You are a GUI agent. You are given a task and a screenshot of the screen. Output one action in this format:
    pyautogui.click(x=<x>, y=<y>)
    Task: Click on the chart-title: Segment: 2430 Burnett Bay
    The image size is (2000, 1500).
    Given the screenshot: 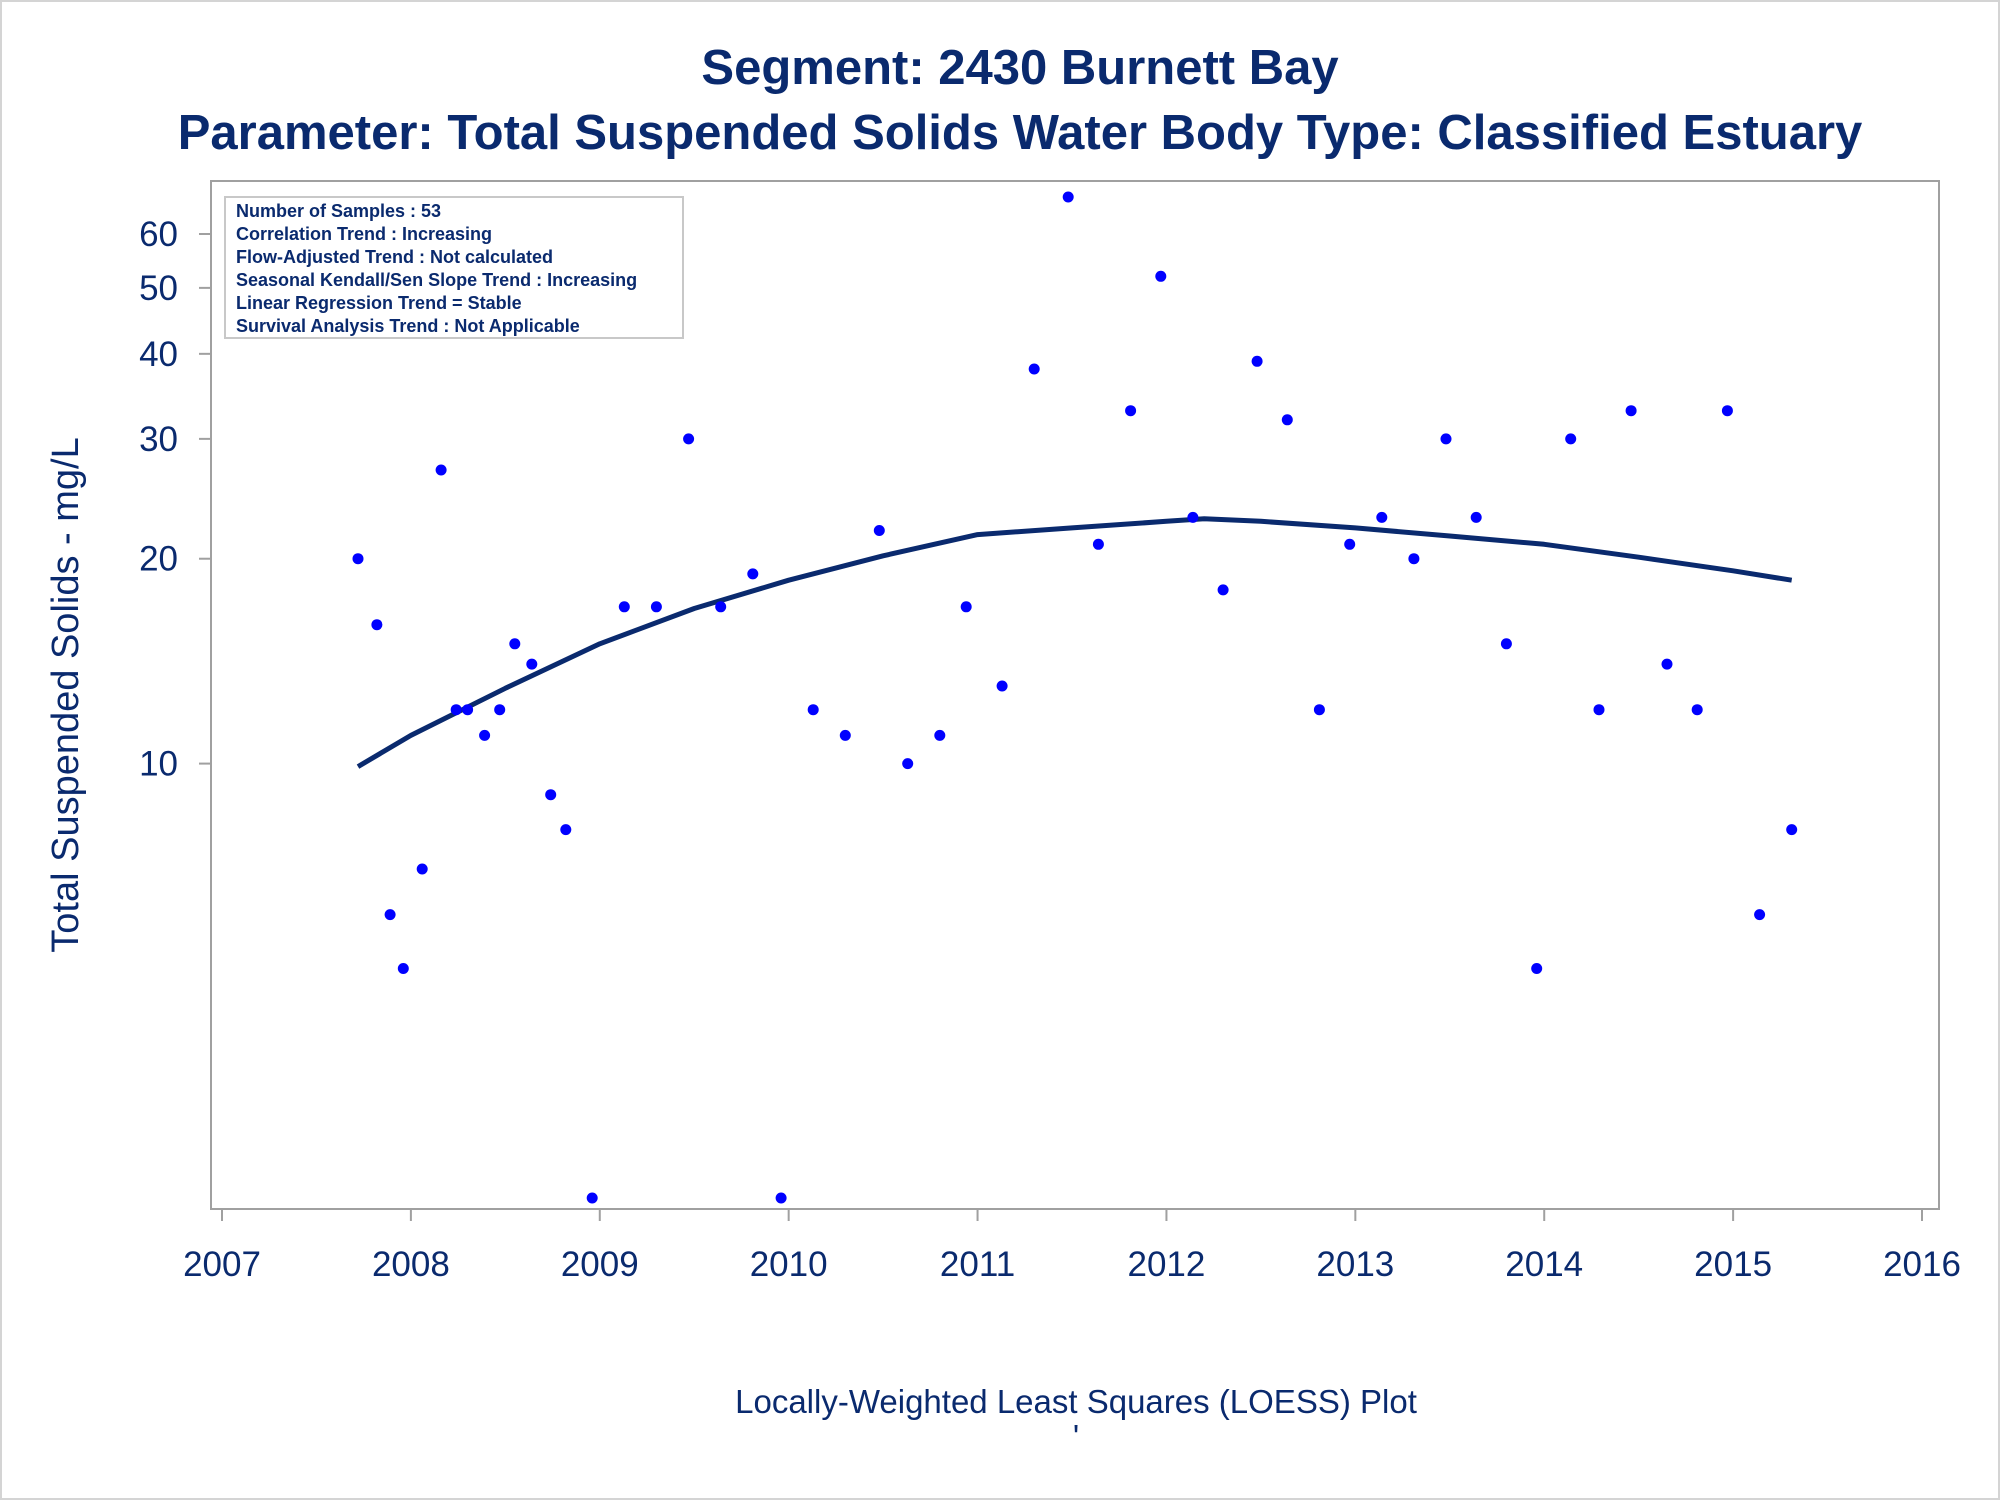 What is the action you would take?
    pyautogui.click(x=1019, y=68)
    